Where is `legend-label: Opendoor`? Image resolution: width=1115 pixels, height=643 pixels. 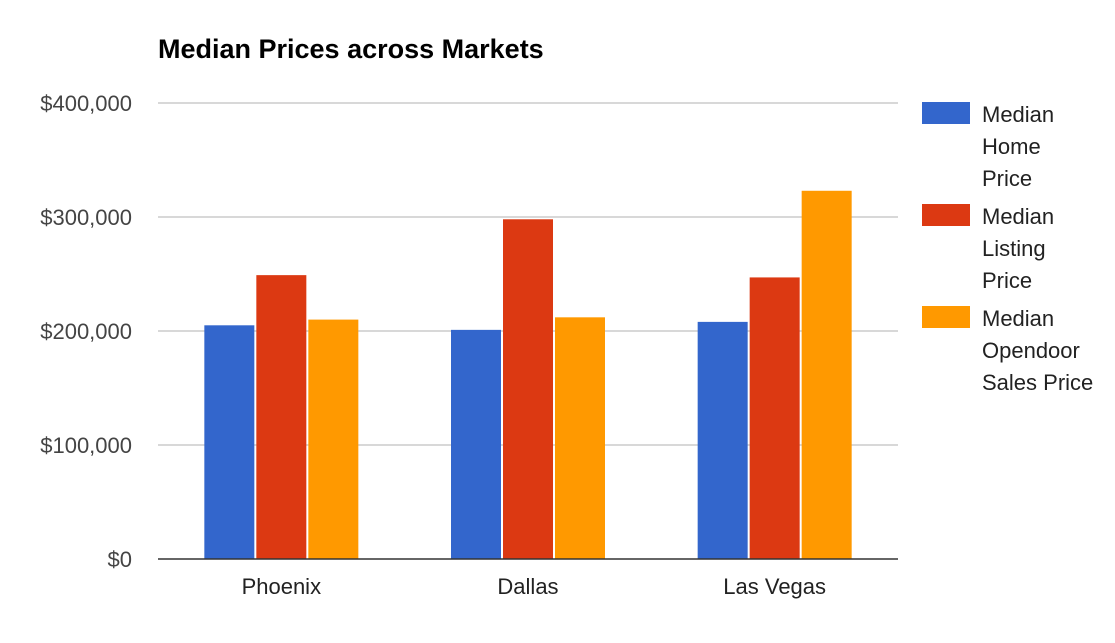 legend-label: Opendoor is located at coordinates (1031, 350).